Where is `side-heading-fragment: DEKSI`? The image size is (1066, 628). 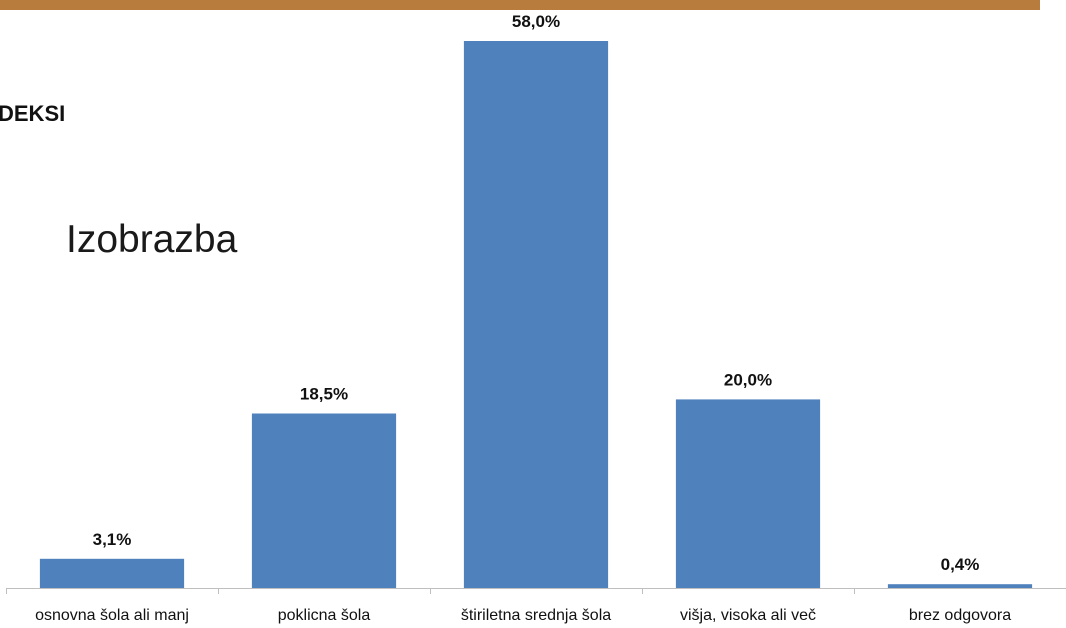
side-heading-fragment: DEKSI is located at coordinates (33, 113).